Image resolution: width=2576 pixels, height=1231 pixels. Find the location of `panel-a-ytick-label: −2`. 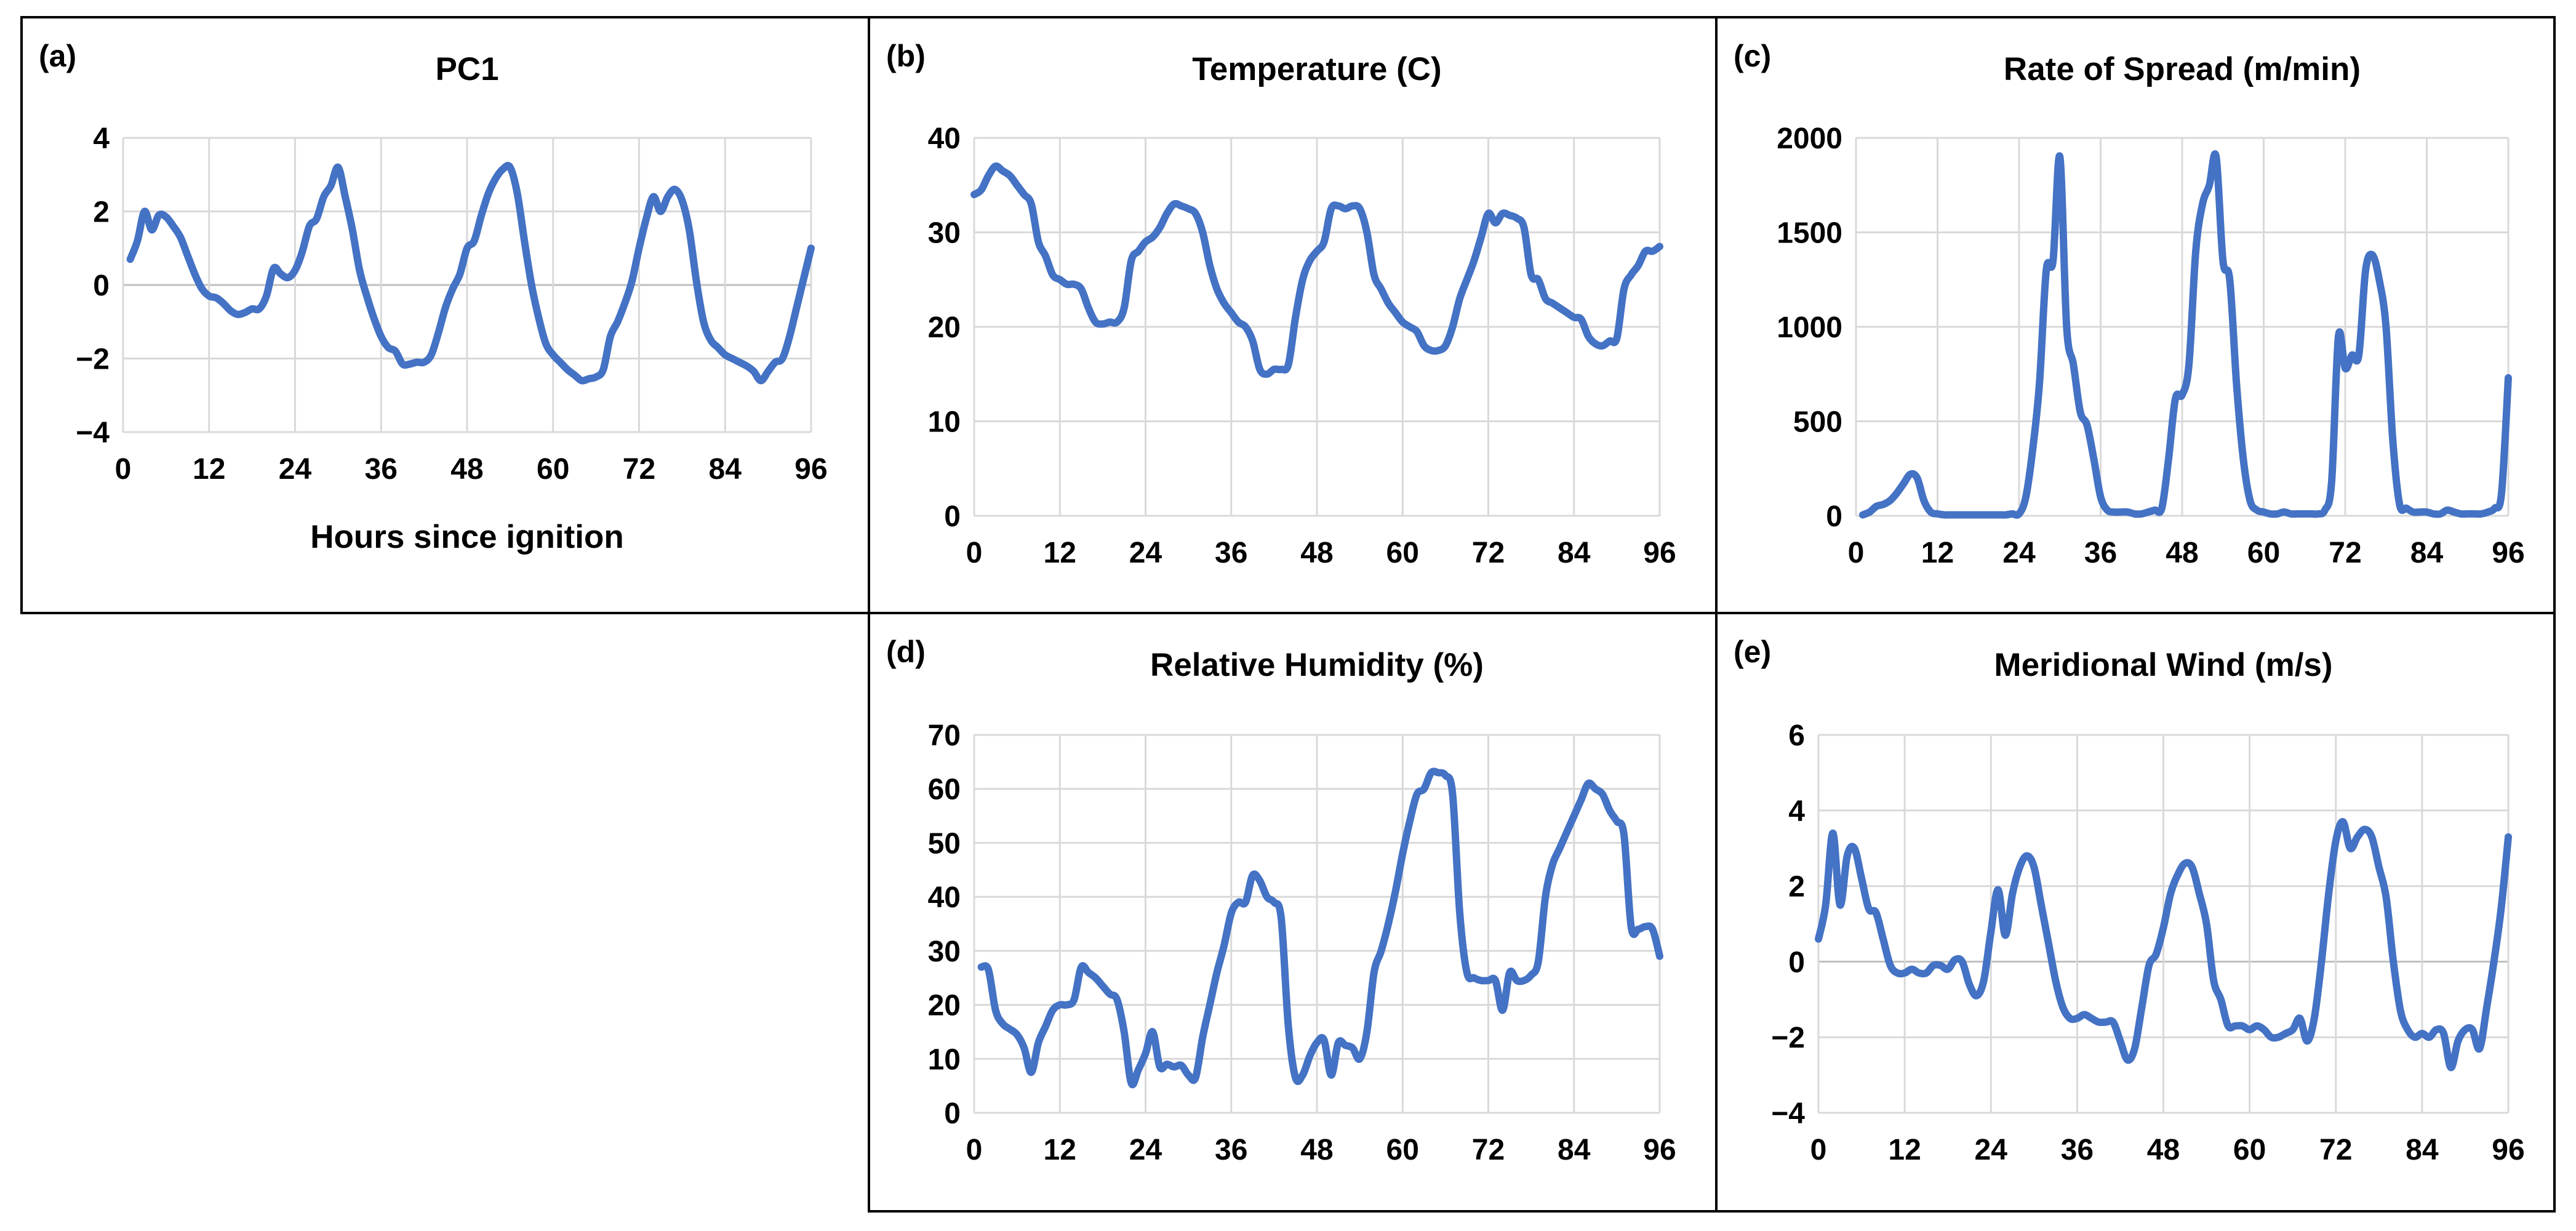

panel-a-ytick-label: −2 is located at coordinates (93, 359).